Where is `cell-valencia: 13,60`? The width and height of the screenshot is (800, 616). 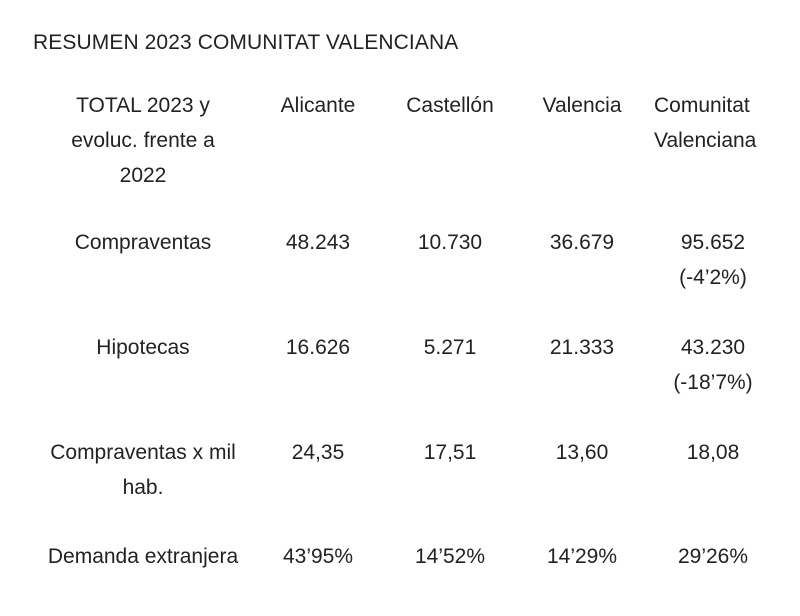
cell-valencia: 13,60 is located at coordinates (582, 452).